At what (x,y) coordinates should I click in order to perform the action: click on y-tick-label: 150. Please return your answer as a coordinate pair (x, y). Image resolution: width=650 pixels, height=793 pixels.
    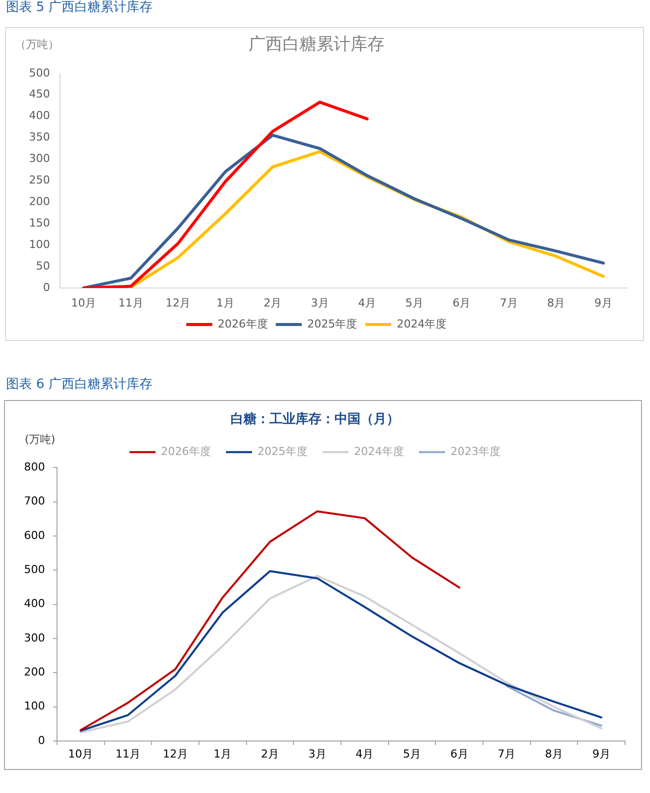
    Looking at the image, I should click on (39, 223).